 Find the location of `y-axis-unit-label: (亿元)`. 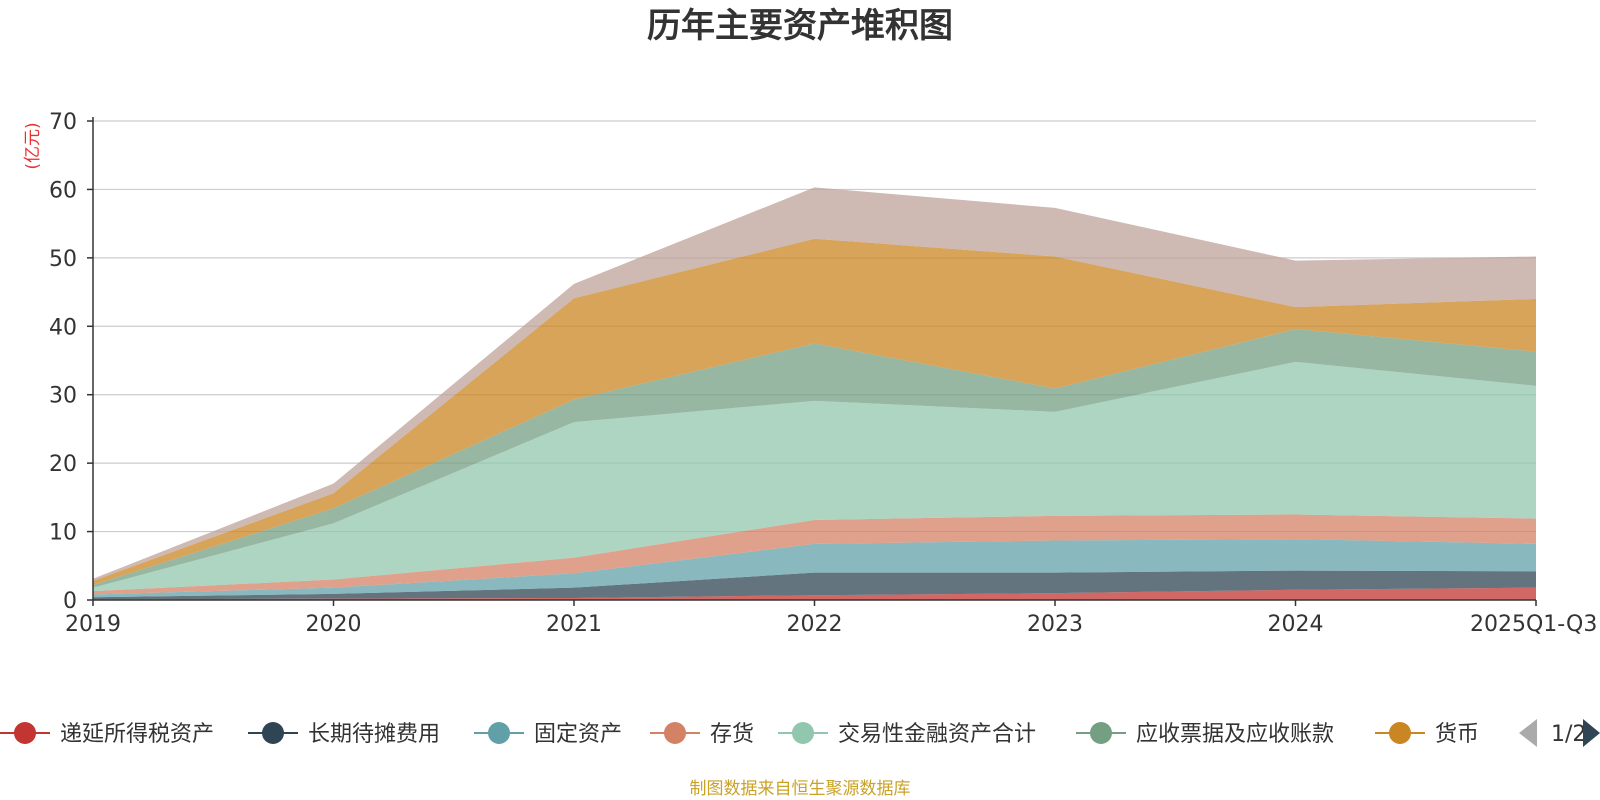

y-axis-unit-label: (亿元) is located at coordinates (33, 145).